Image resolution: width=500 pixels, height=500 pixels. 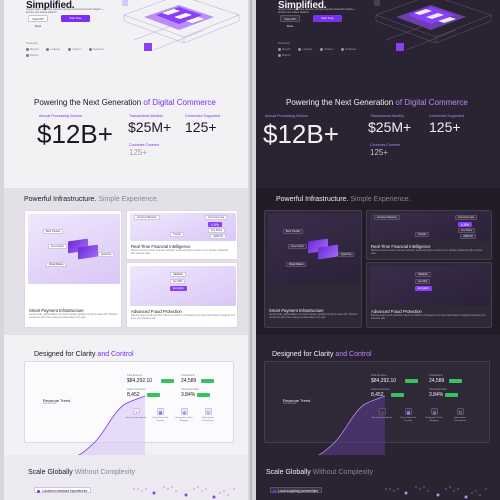 I want to click on metric-label: Active Customers, so click(x=136, y=389).